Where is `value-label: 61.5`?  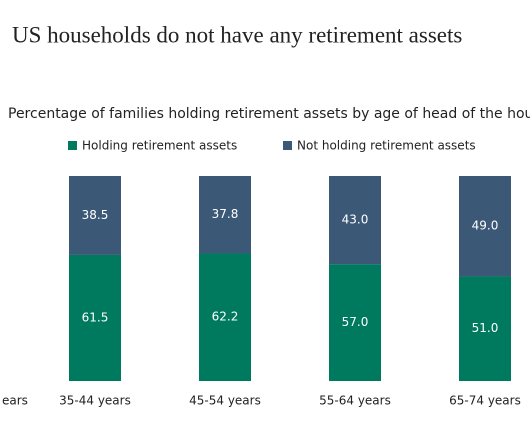
value-label: 61.5 is located at coordinates (95, 317).